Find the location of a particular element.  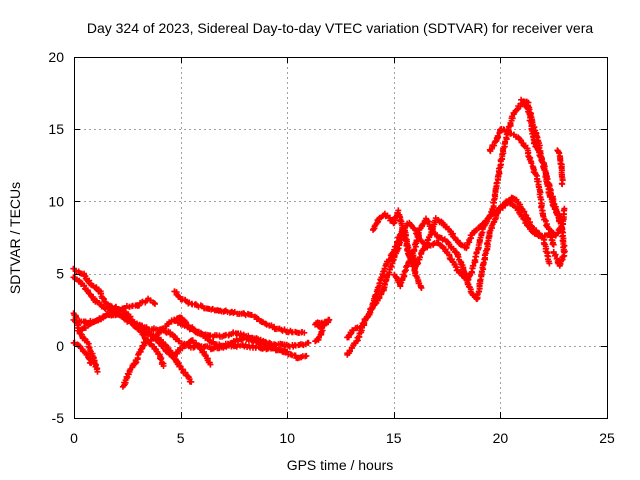

series-track-r is located at coordinates (543, 182).